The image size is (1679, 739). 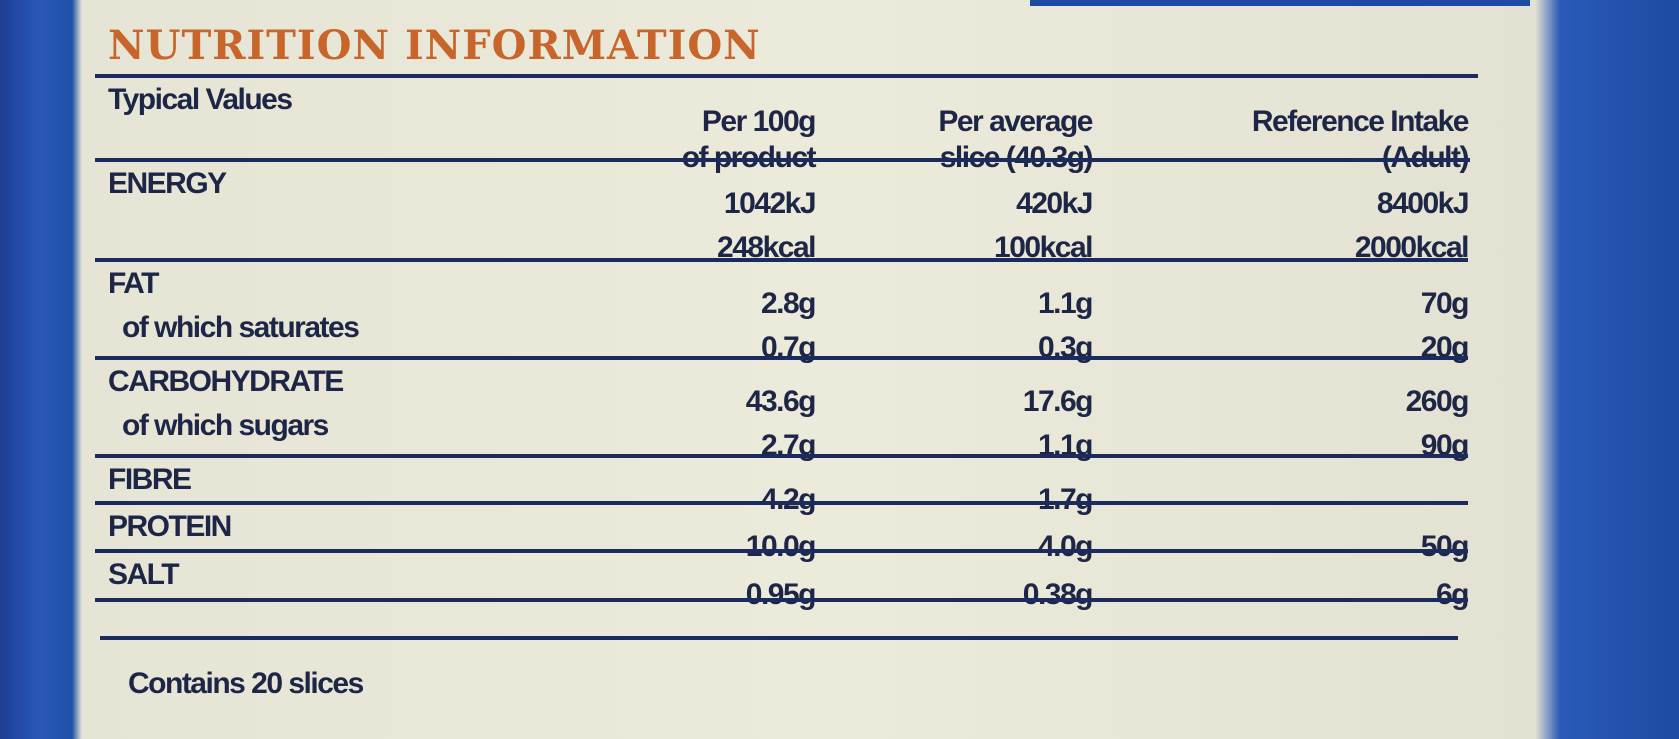 I want to click on value: 0.7g, so click(x=788, y=347).